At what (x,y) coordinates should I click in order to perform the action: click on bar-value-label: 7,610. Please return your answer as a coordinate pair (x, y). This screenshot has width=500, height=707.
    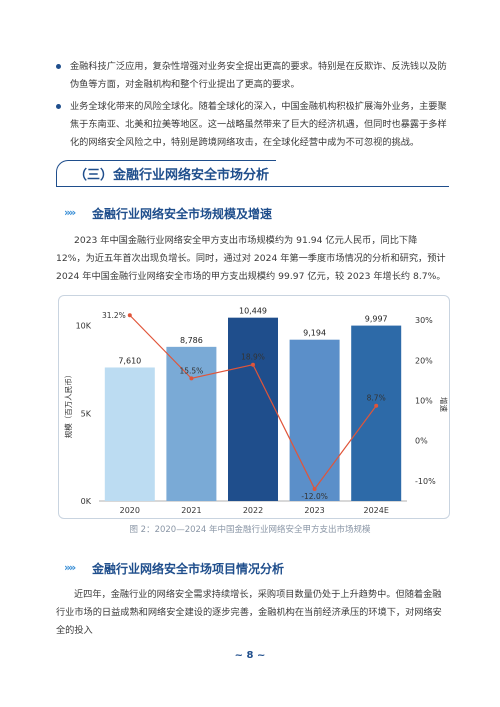
    Looking at the image, I should click on (129, 360).